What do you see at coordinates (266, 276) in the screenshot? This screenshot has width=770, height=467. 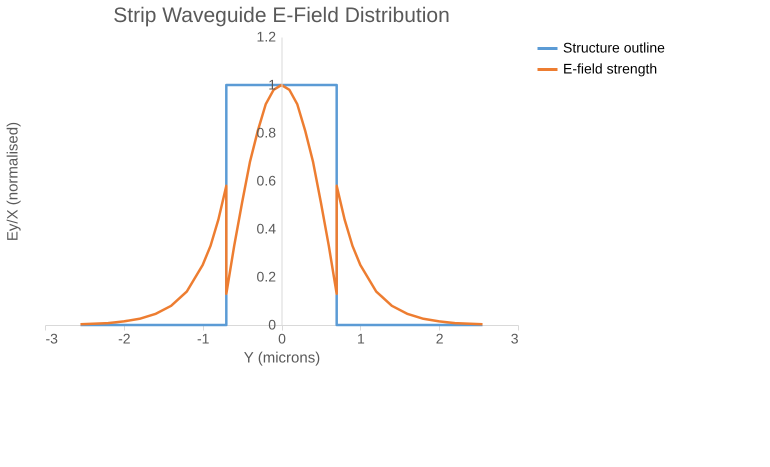 I see `y-tick-label: 0.2` at bounding box center [266, 276].